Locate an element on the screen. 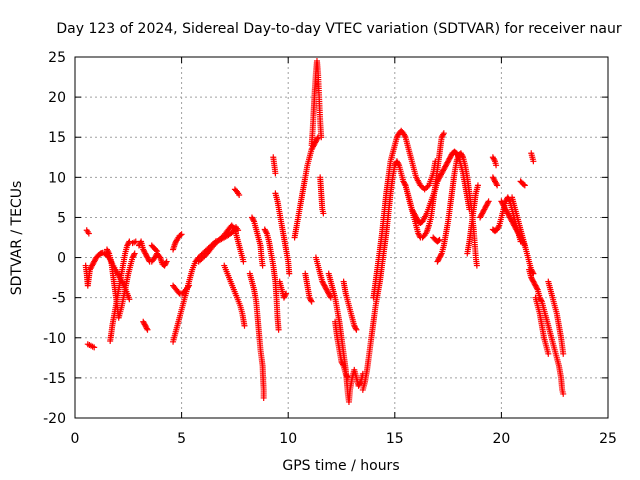 This screenshot has height=480, width=640. y-tick-label: -5 is located at coordinates (59, 299).